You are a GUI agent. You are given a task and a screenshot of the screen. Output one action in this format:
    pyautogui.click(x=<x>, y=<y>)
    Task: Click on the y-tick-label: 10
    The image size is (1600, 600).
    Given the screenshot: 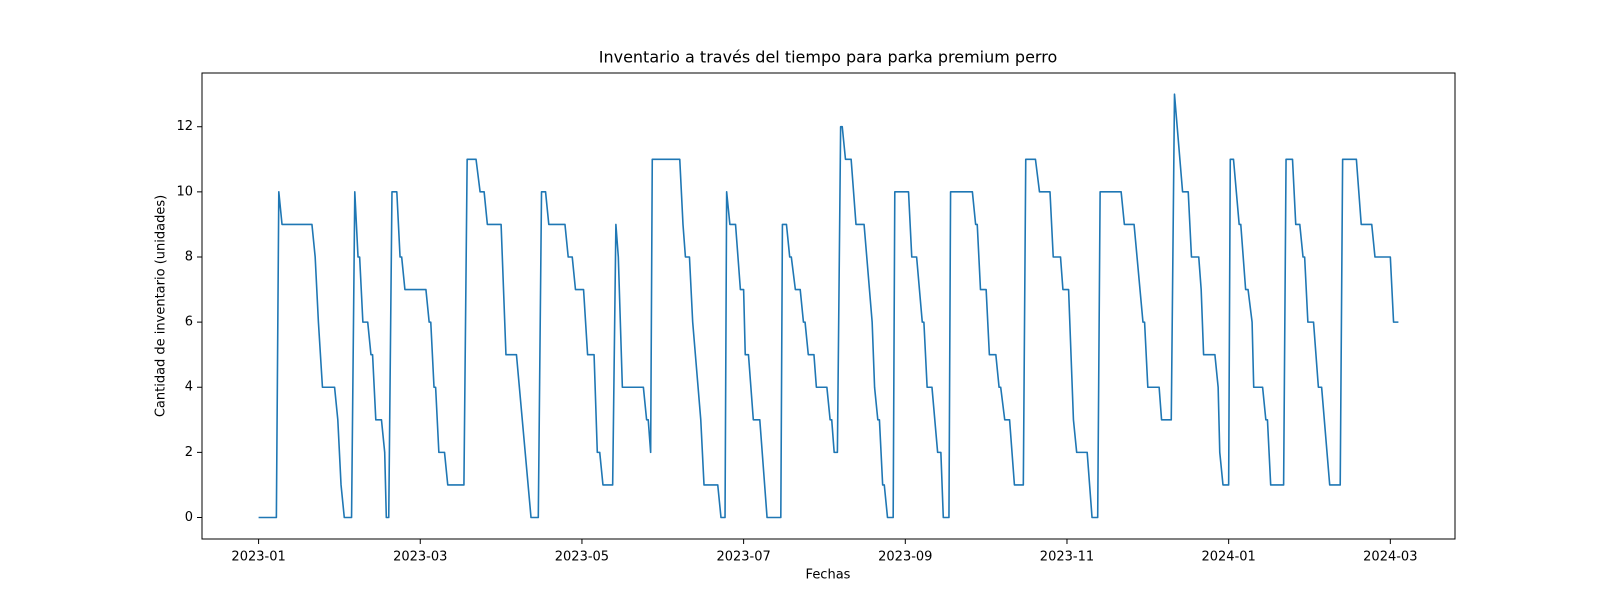 What is the action you would take?
    pyautogui.click(x=184, y=191)
    